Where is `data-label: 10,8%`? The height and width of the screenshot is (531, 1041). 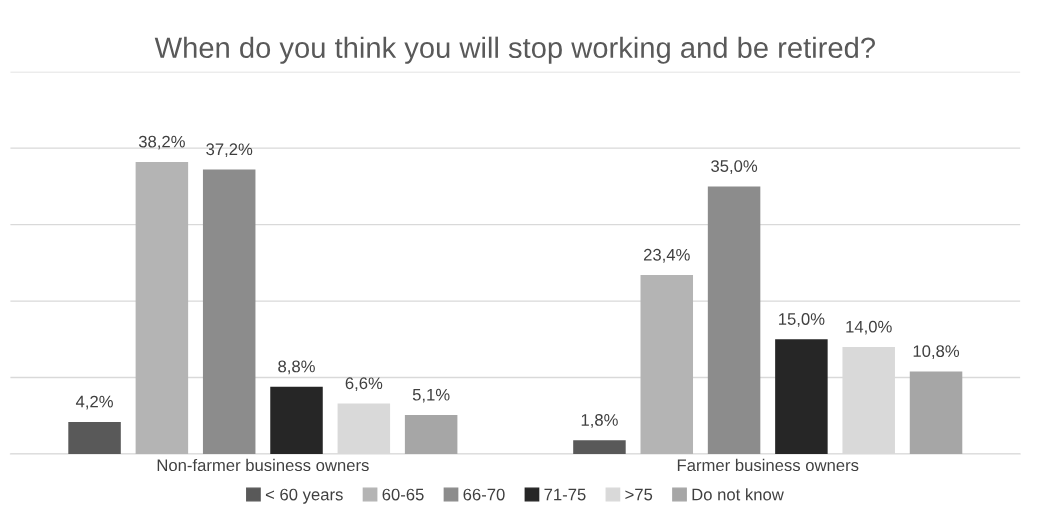
data-label: 10,8% is located at coordinates (936, 352).